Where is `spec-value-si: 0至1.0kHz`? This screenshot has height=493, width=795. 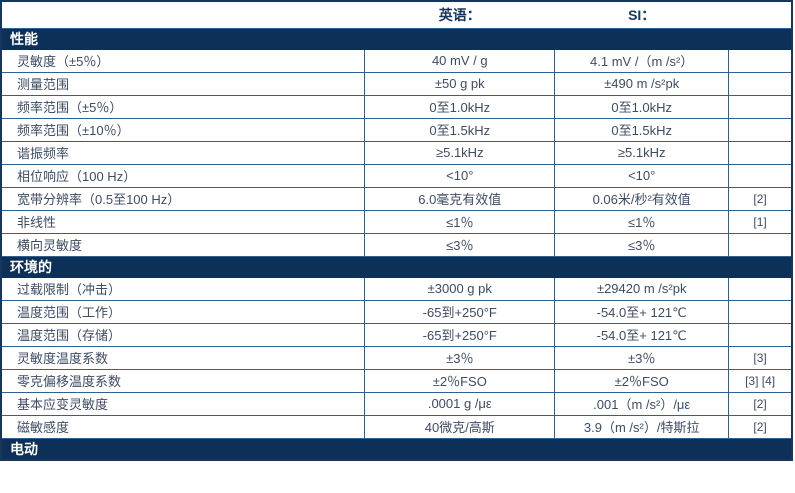
spec-value-si: 0至1.0kHz is located at coordinates (642, 106).